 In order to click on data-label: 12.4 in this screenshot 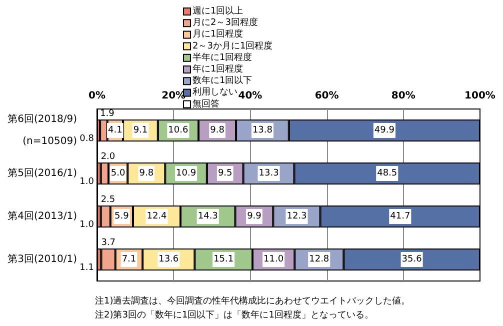, I will do `click(157, 217)`.